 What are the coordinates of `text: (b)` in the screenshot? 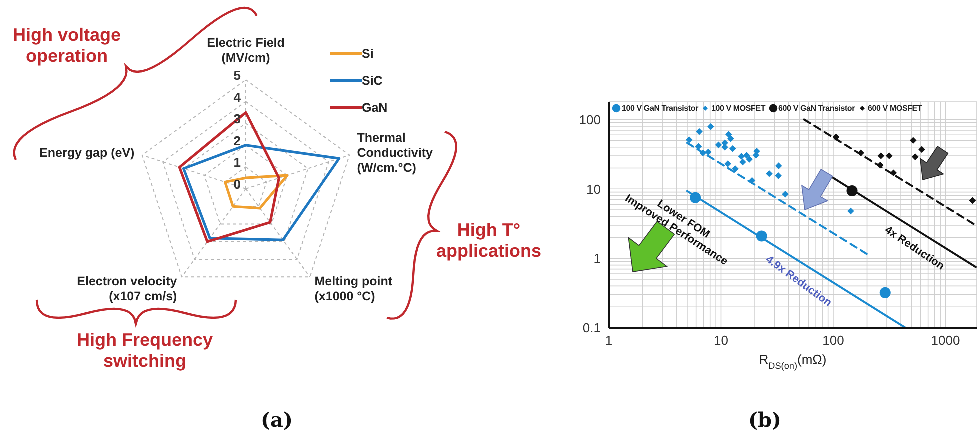 It's located at (765, 420).